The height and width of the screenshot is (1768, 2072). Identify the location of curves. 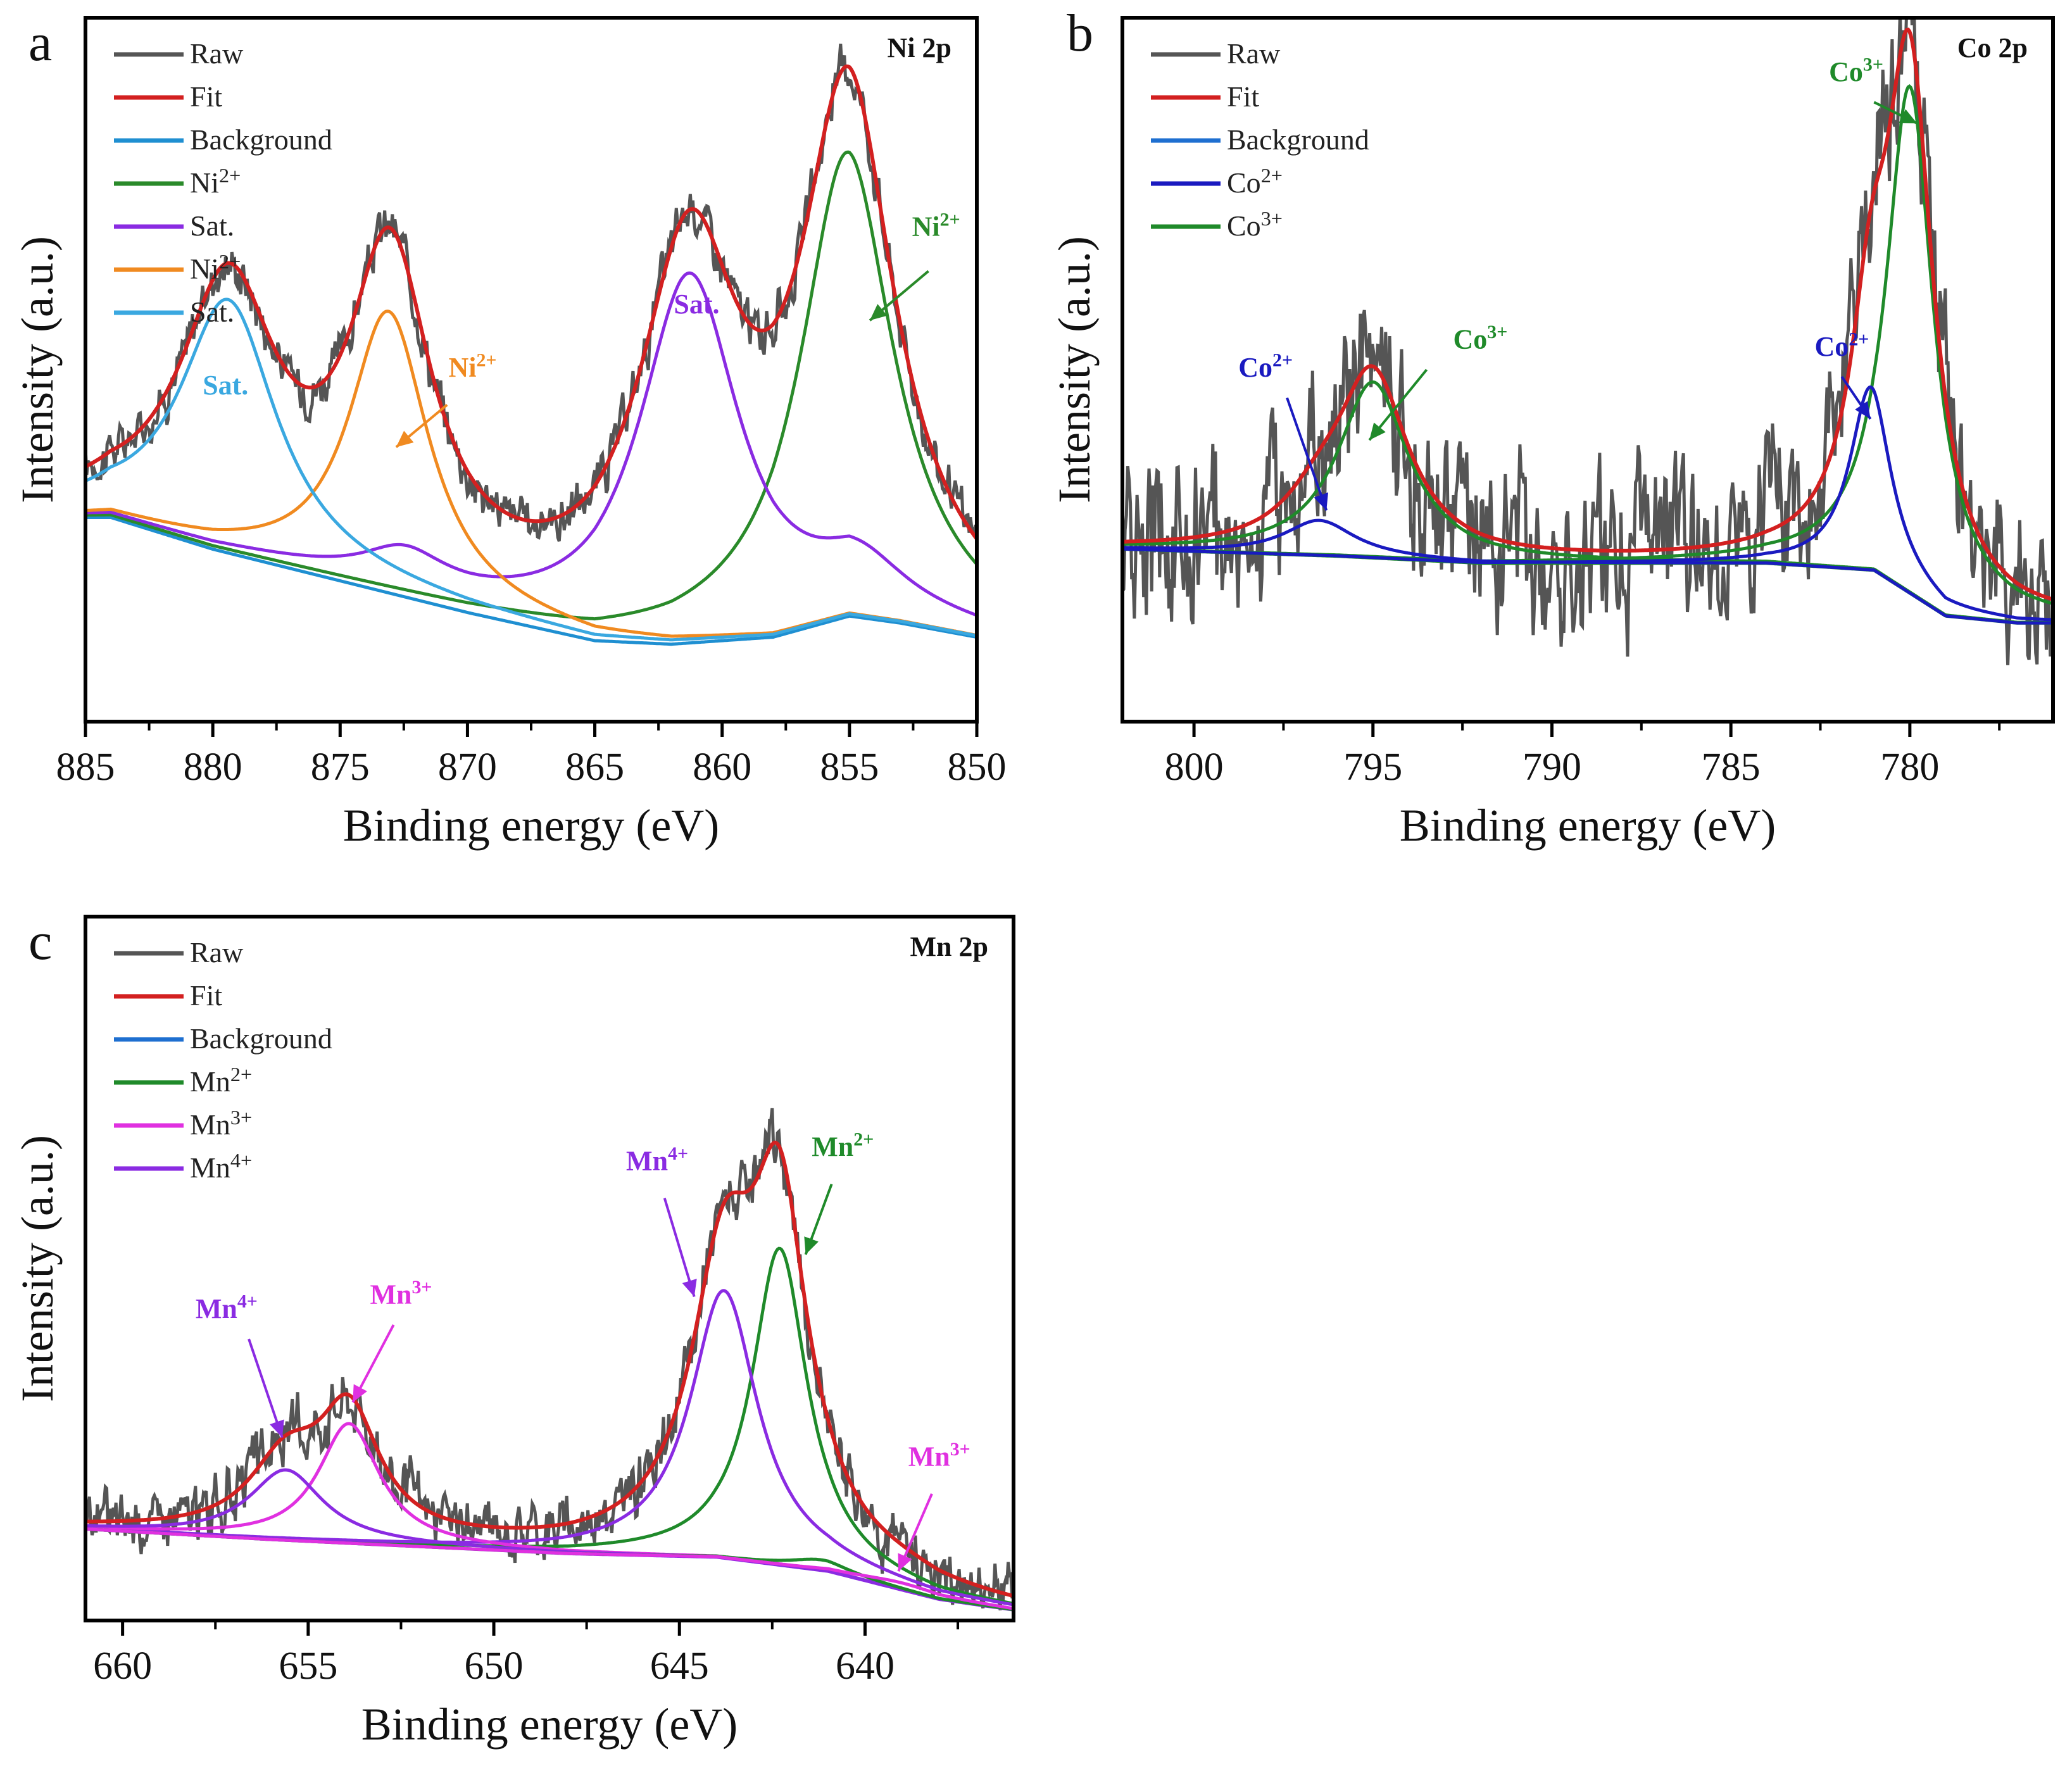
(549, 1360).